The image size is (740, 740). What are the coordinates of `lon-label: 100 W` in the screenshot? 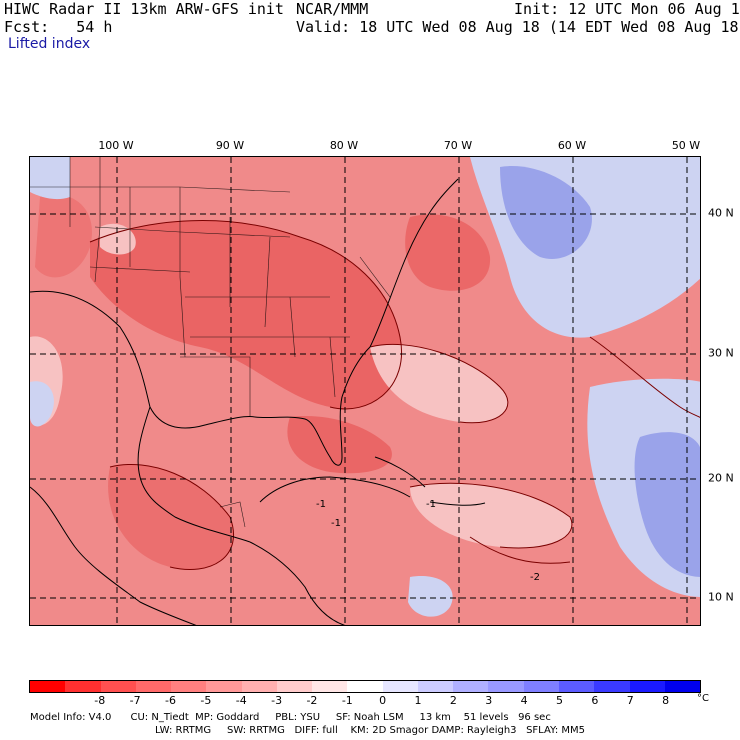 It's located at (116, 145).